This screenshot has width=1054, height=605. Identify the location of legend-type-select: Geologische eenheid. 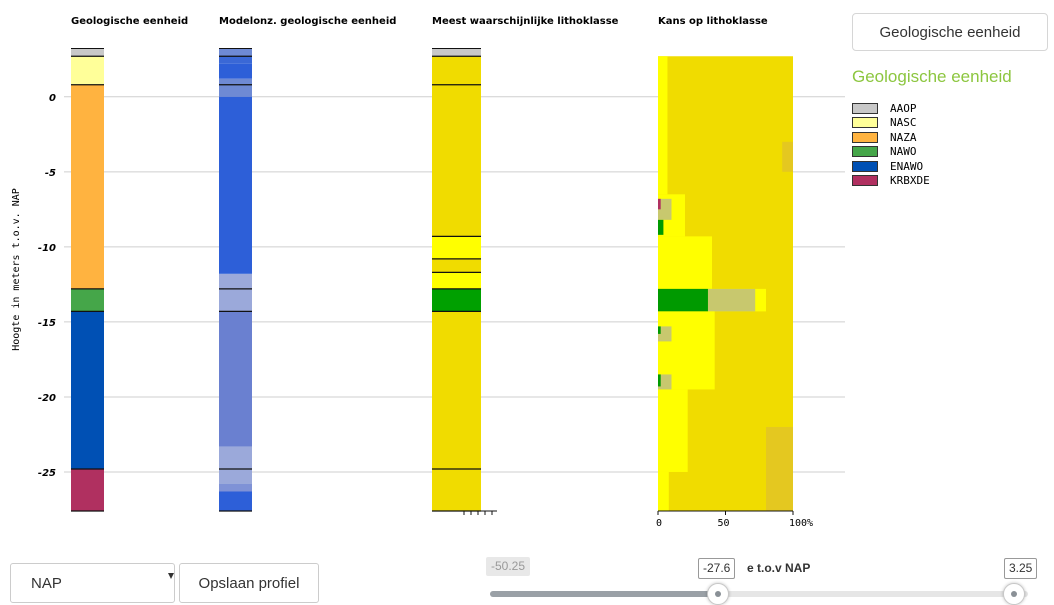
(950, 32).